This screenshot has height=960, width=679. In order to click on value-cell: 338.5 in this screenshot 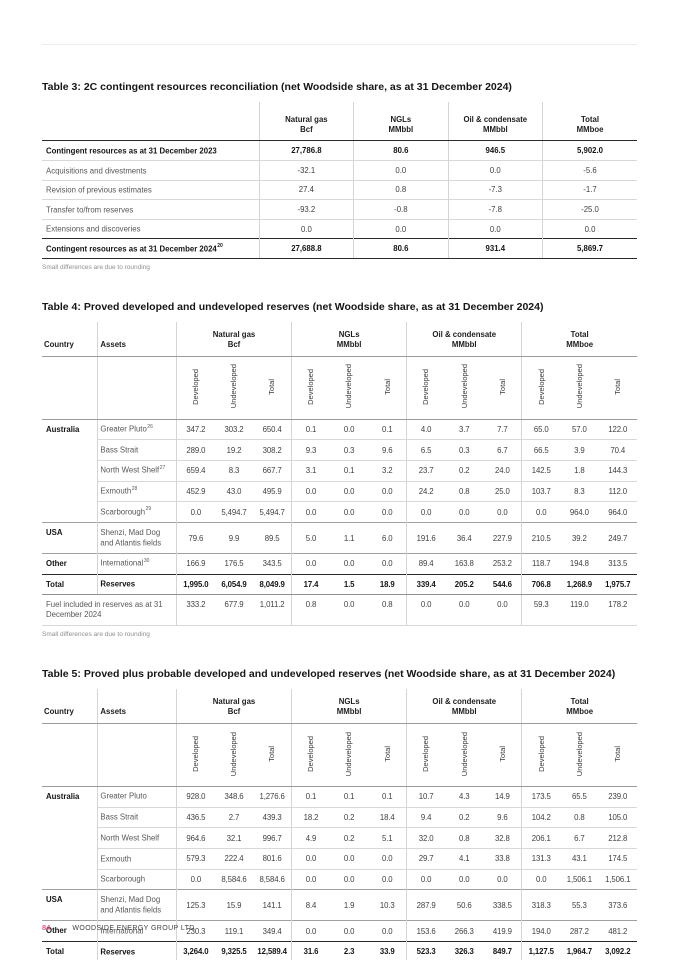, I will do `click(502, 905)`.